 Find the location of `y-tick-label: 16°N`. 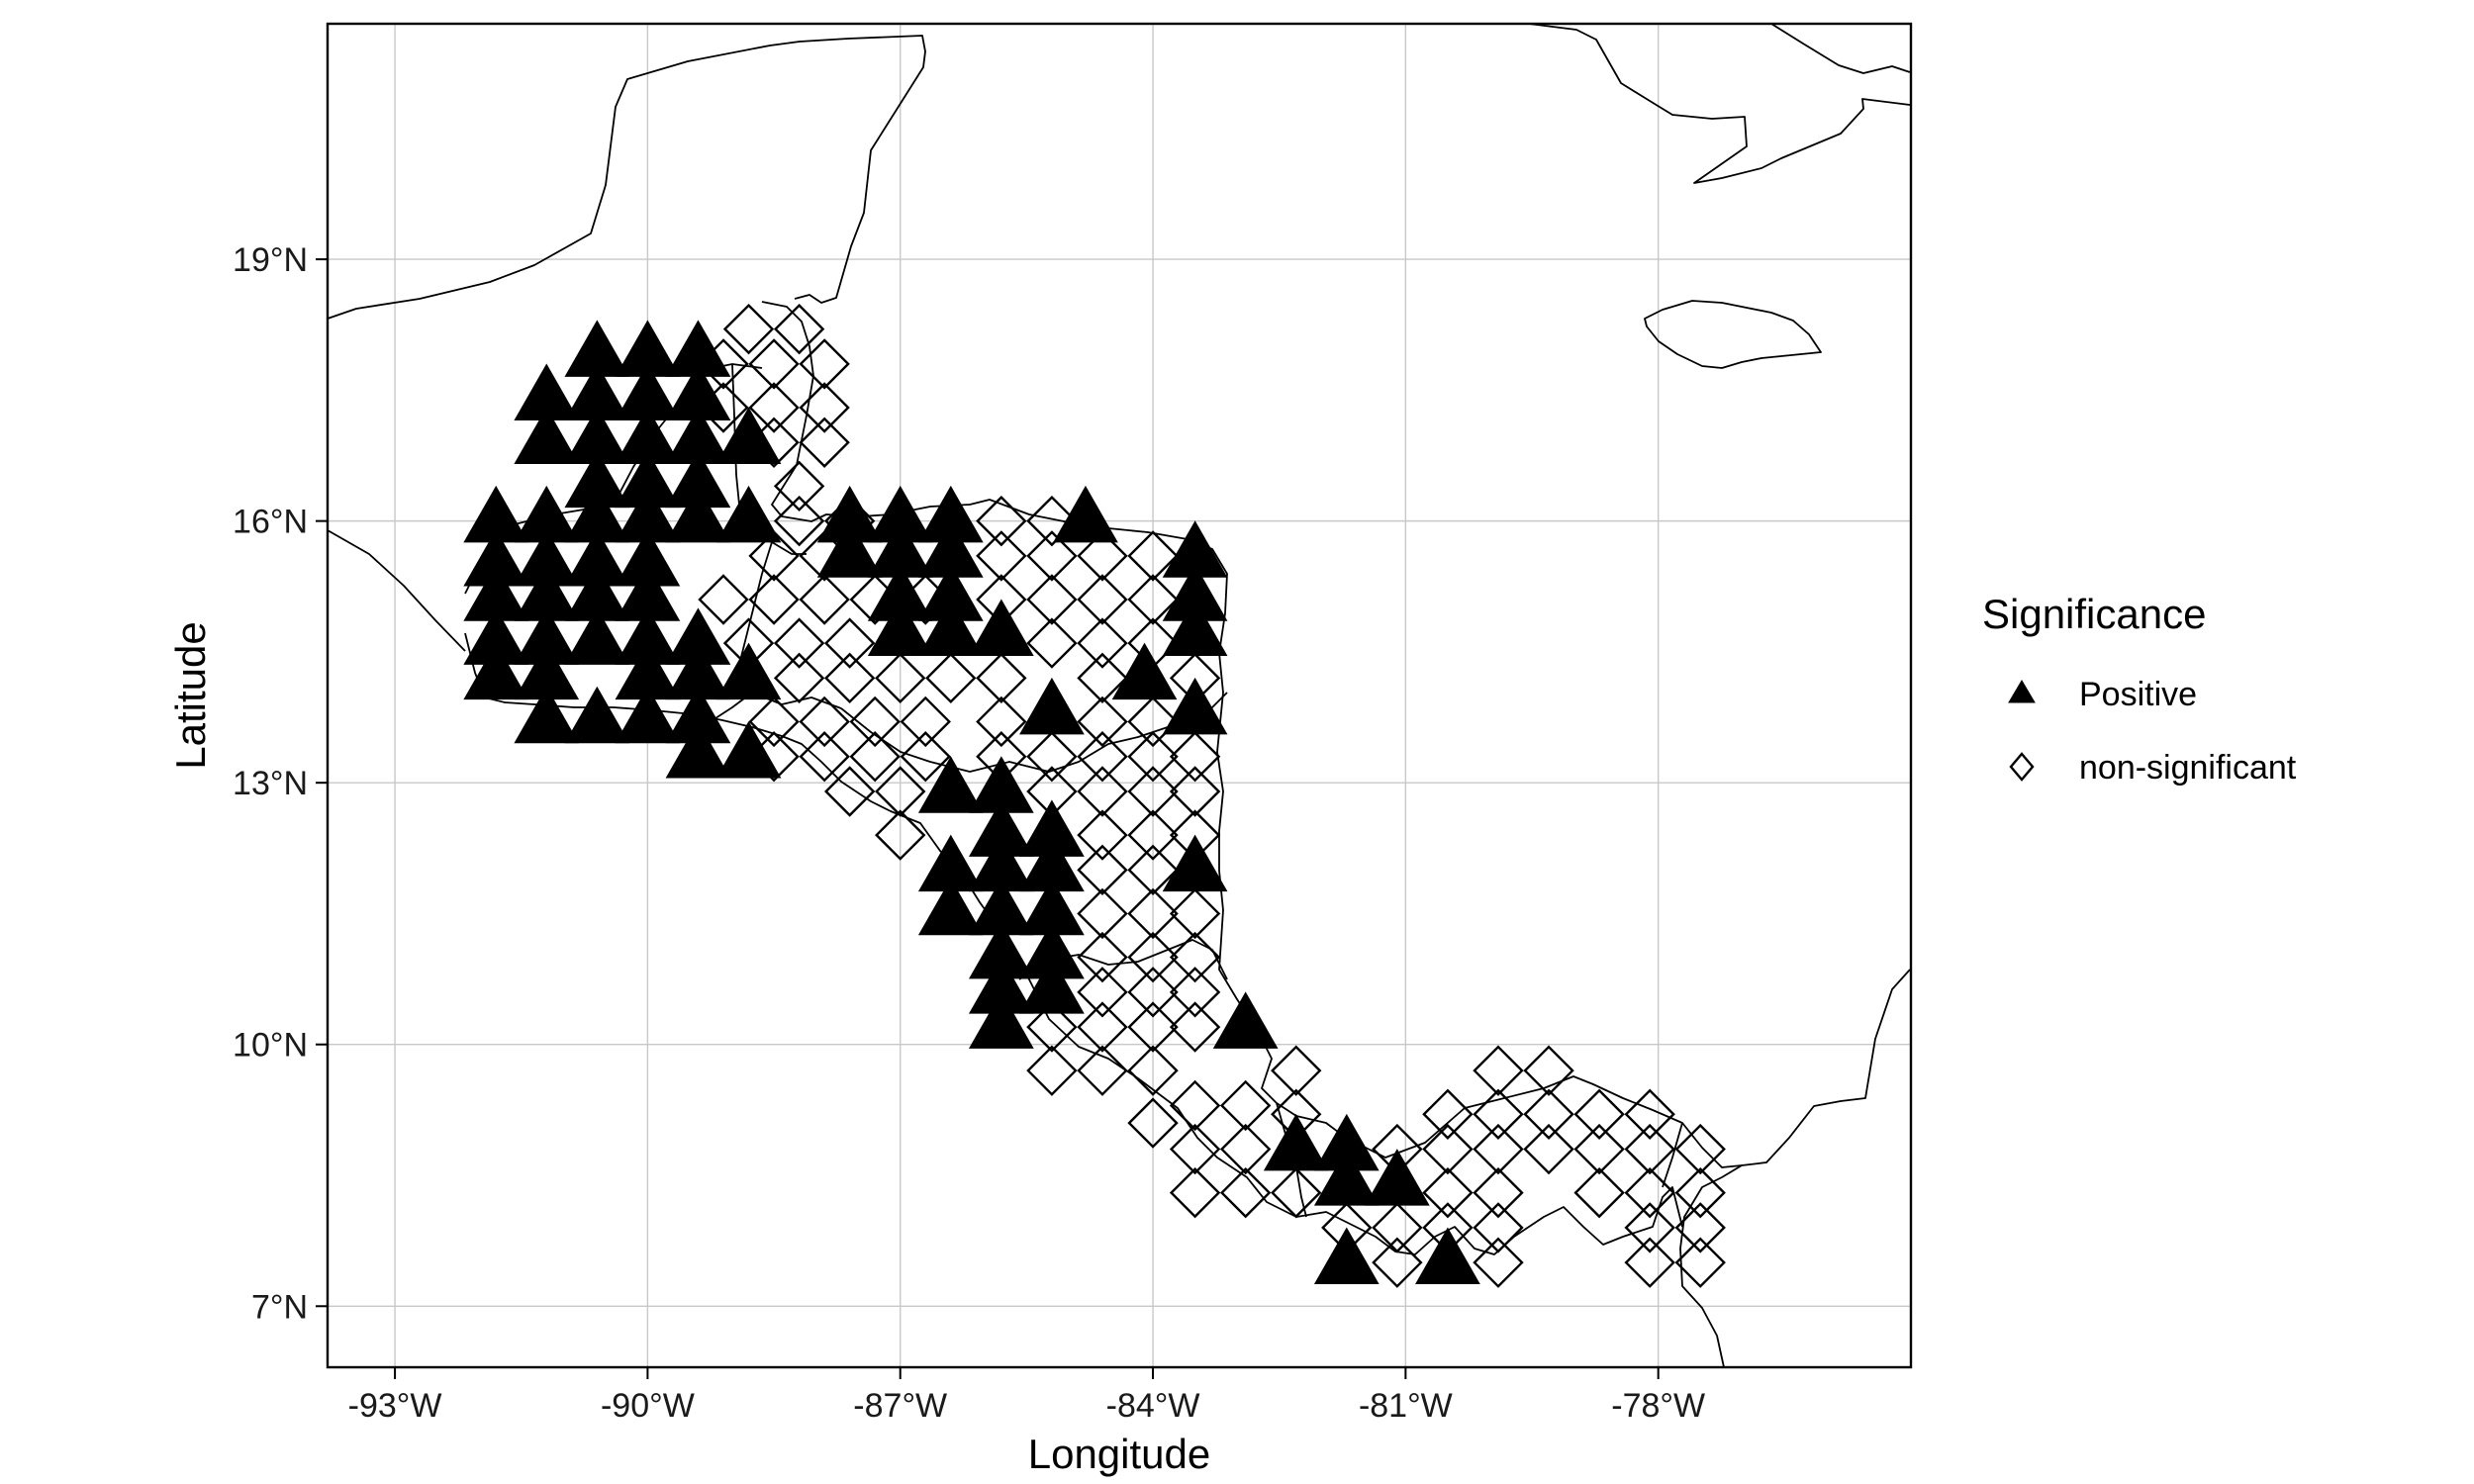

y-tick-label: 16°N is located at coordinates (270, 522).